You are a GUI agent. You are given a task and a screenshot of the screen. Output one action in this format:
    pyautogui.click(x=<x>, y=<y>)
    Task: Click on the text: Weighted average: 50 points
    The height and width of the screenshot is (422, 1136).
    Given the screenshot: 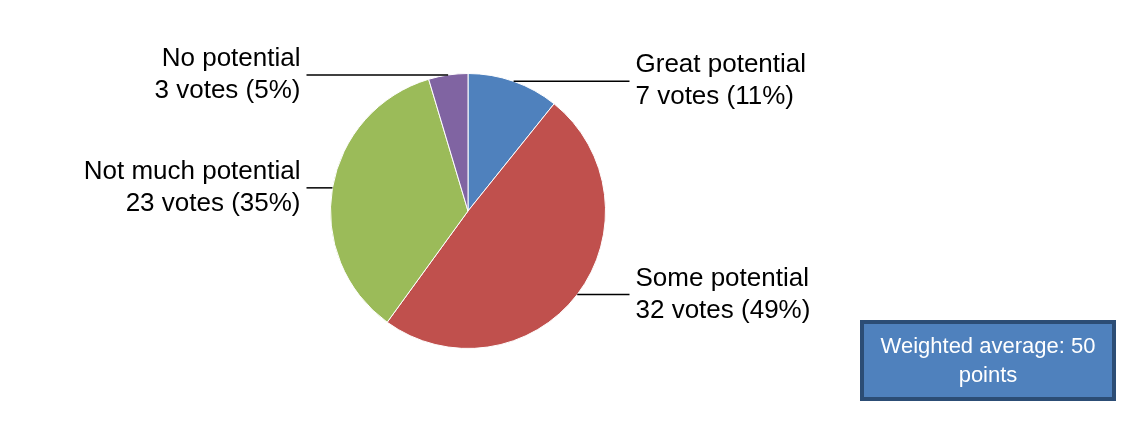 What is the action you would take?
    pyautogui.click(x=988, y=361)
    